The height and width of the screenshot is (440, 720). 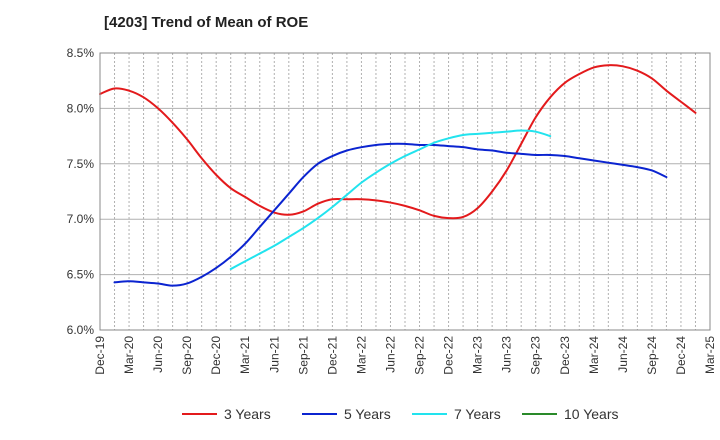 What do you see at coordinates (536, 355) in the screenshot?
I see `x-tick-label: Sep-23` at bounding box center [536, 355].